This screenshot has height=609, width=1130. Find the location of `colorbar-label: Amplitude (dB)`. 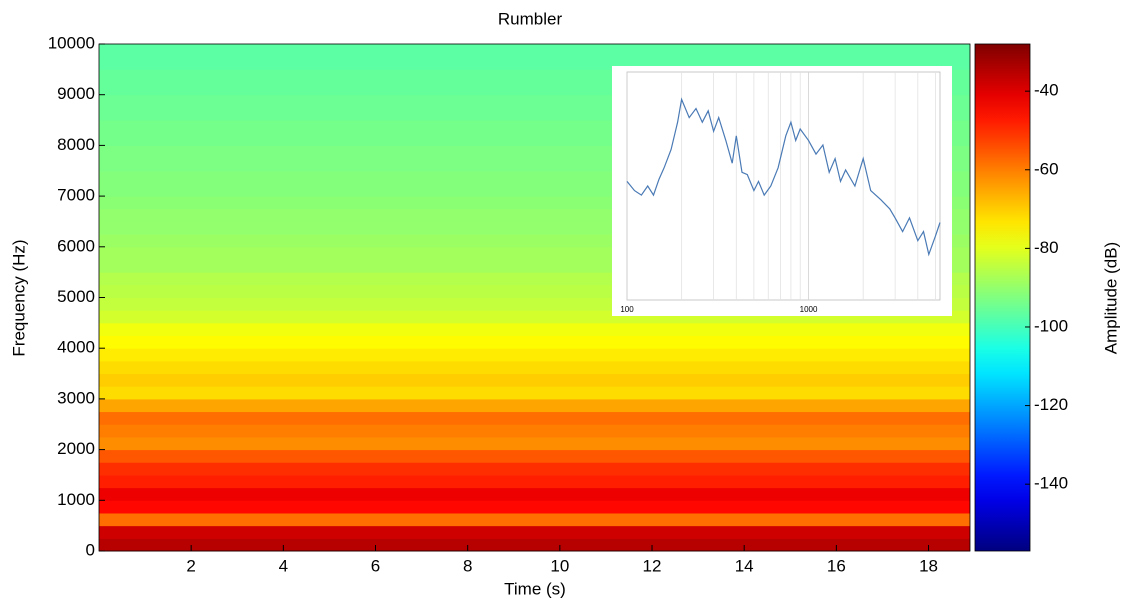

colorbar-label: Amplitude (dB) is located at coordinates (1110, 298).